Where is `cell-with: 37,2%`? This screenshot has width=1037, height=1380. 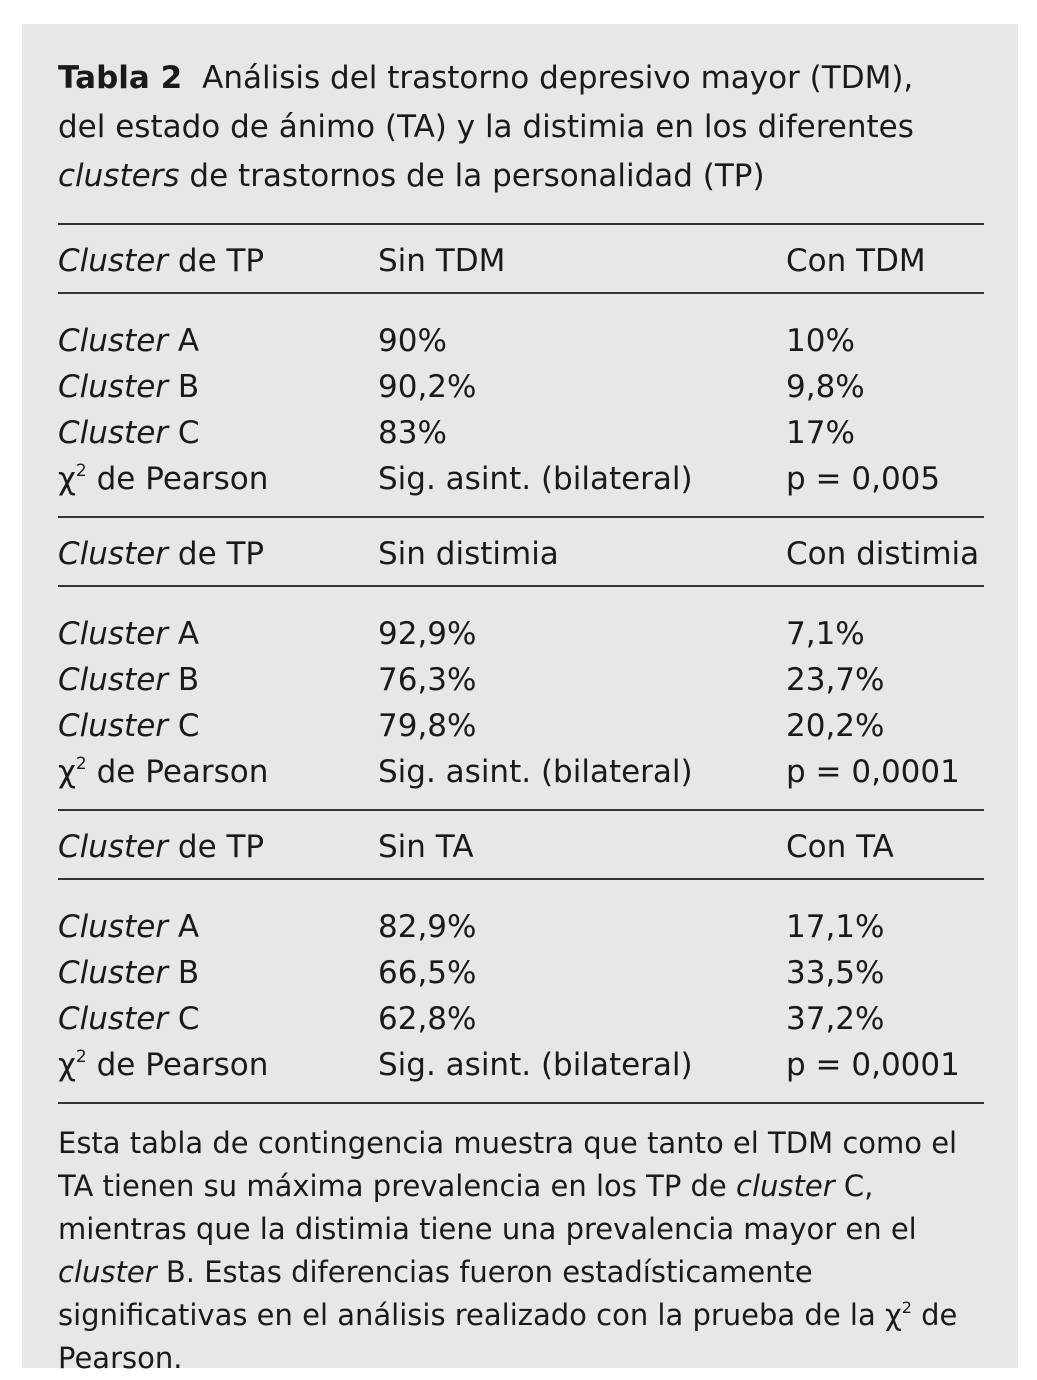 cell-with: 37,2% is located at coordinates (835, 1019).